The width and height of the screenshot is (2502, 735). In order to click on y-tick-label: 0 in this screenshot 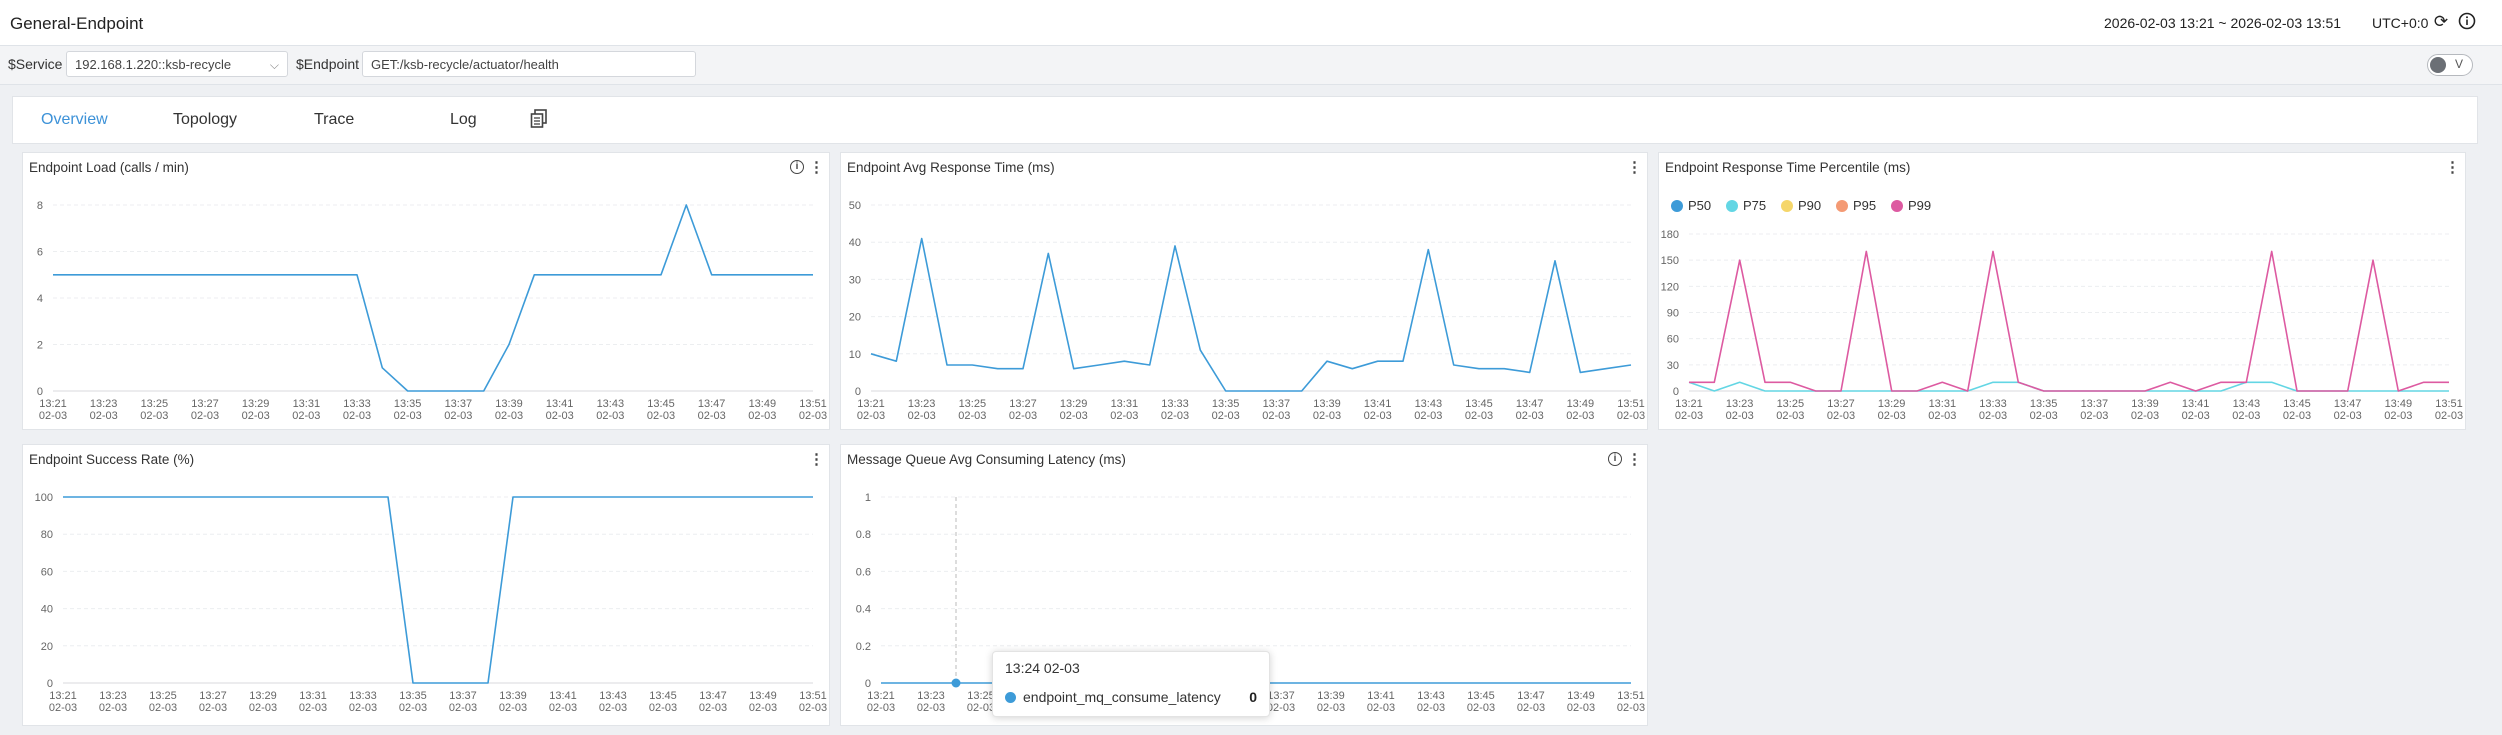, I will do `click(1676, 392)`.